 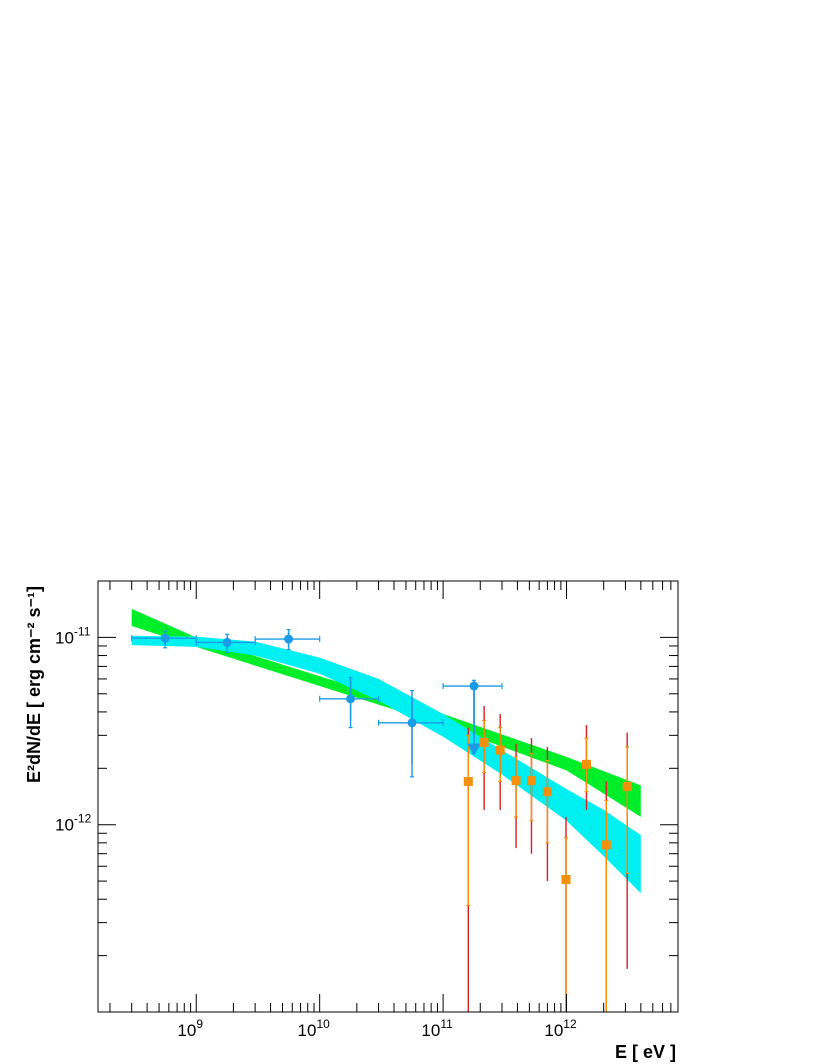 I want to click on y-tick-label-2: 10-12, so click(x=73, y=823).